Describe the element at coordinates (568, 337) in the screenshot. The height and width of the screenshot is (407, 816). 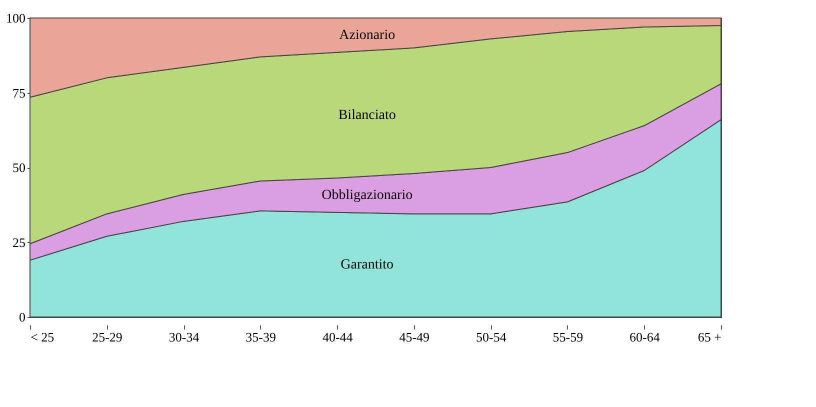
I see `x-tick-label: 55-59` at that location.